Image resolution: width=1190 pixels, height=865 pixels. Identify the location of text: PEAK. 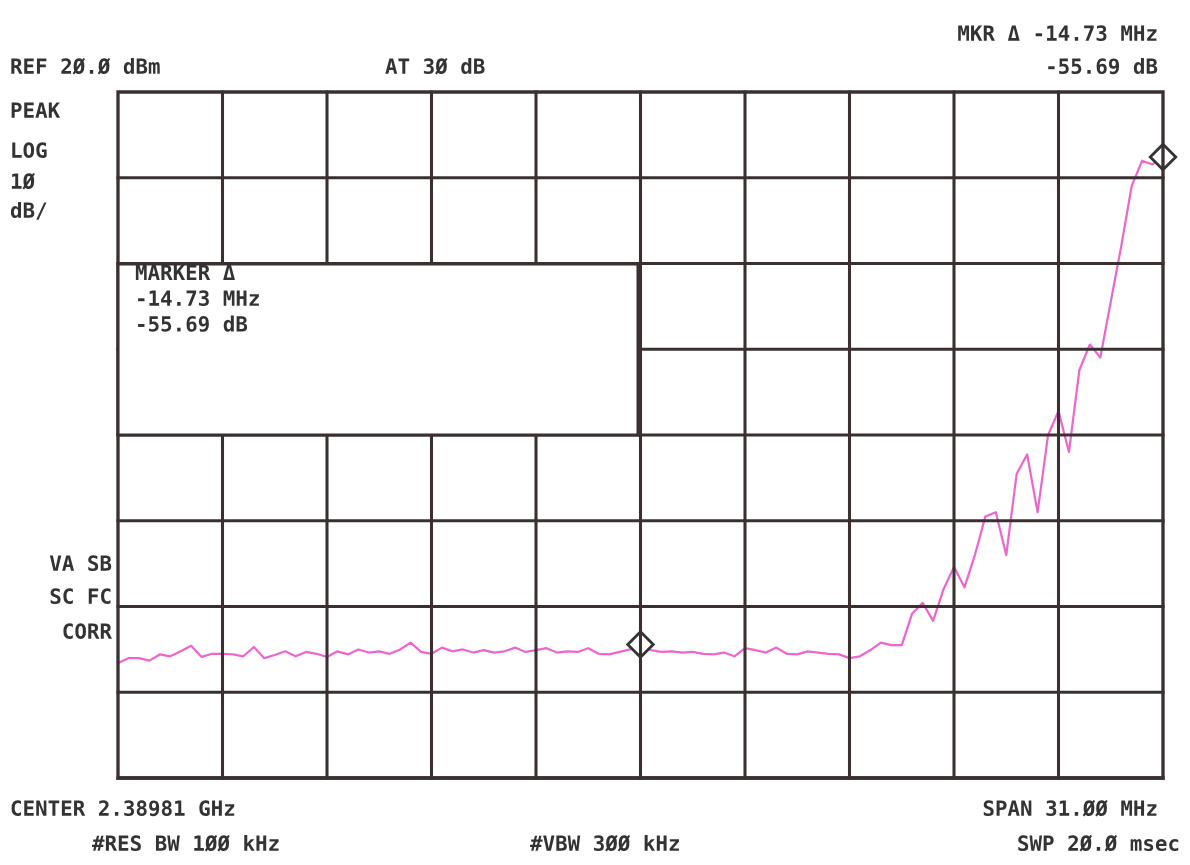
(36, 110).